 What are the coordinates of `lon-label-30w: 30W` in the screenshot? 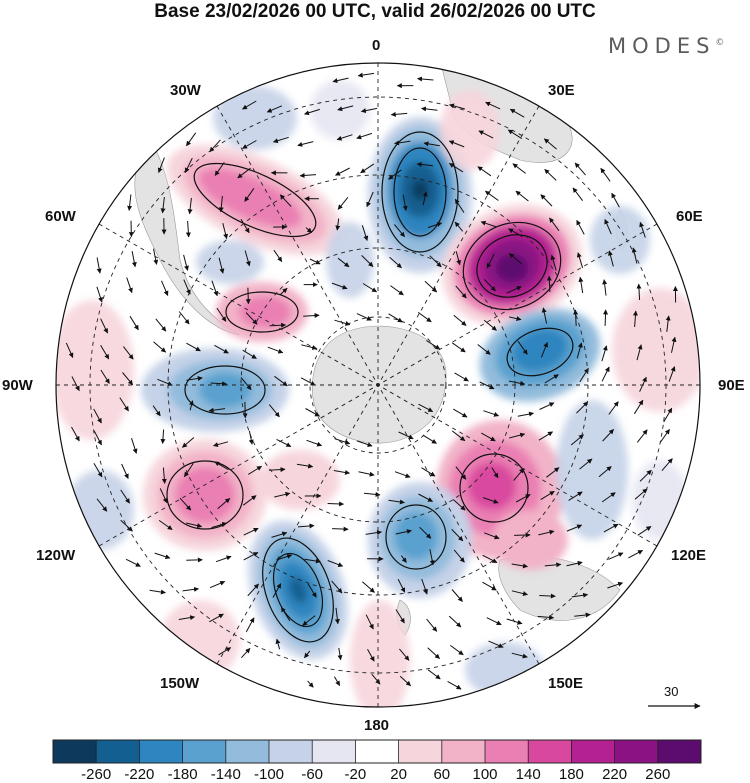 It's located at (185, 90).